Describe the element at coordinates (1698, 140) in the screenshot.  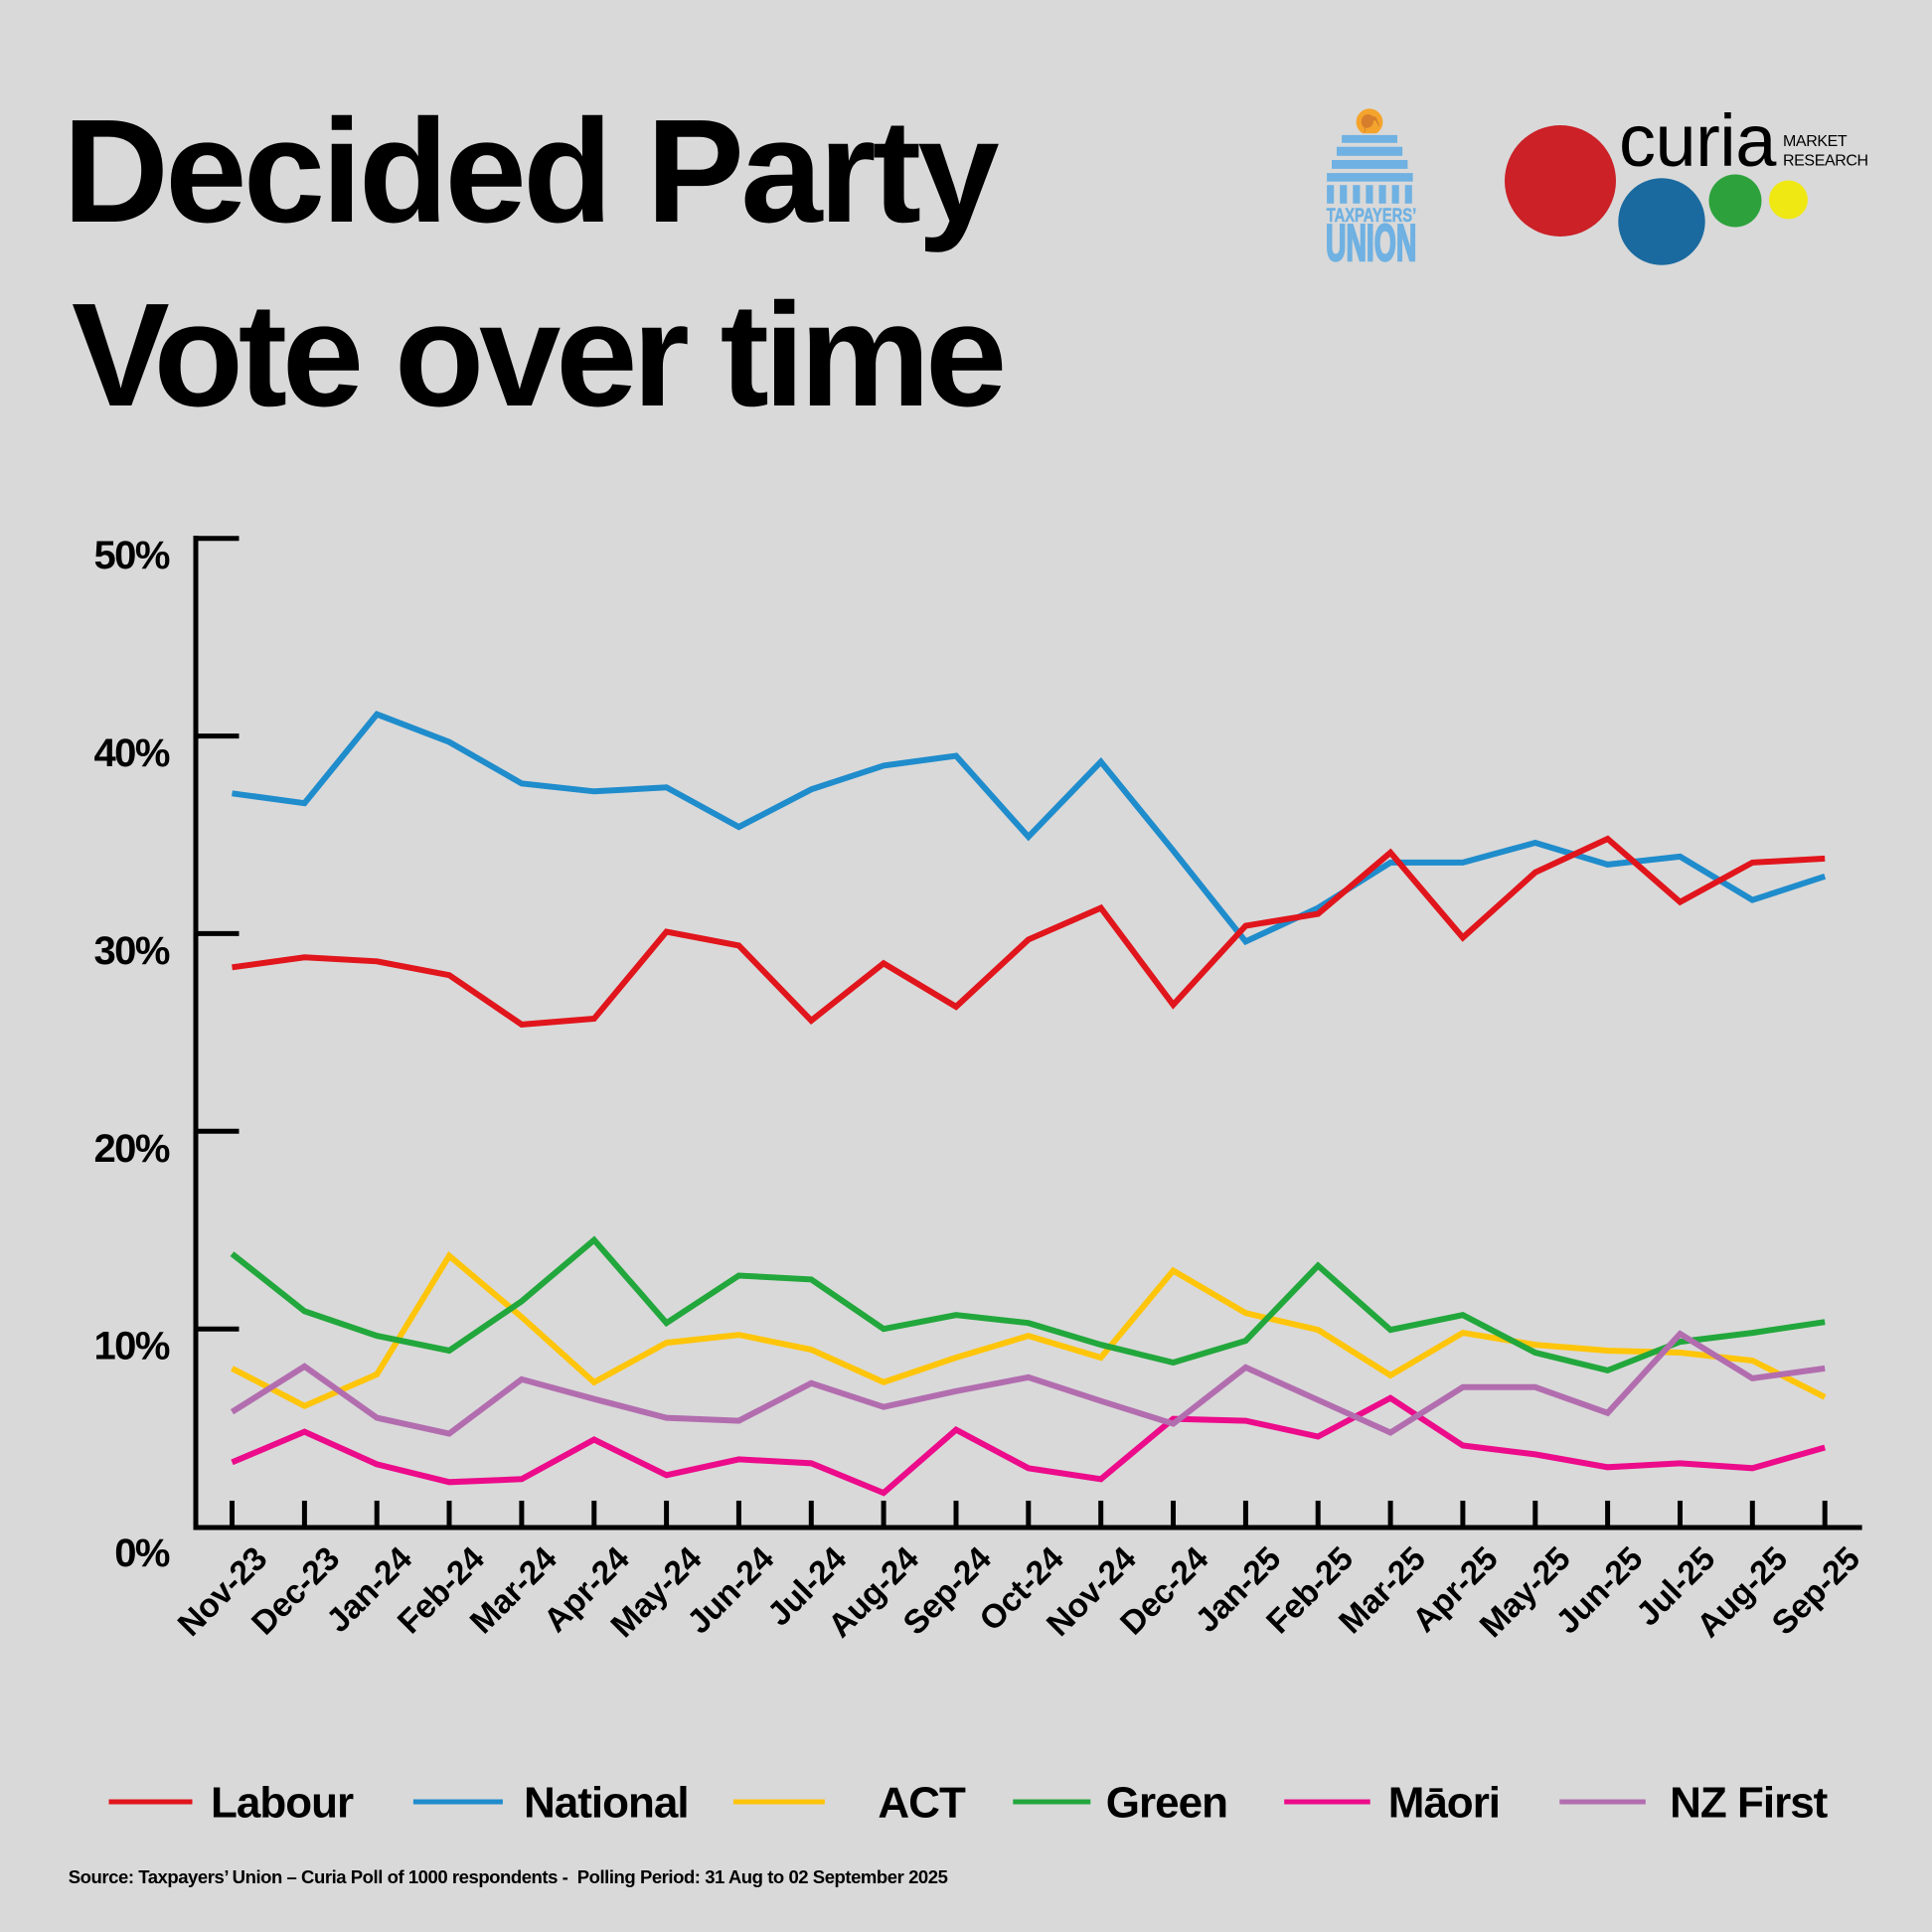
I see `svg-text: curia` at that location.